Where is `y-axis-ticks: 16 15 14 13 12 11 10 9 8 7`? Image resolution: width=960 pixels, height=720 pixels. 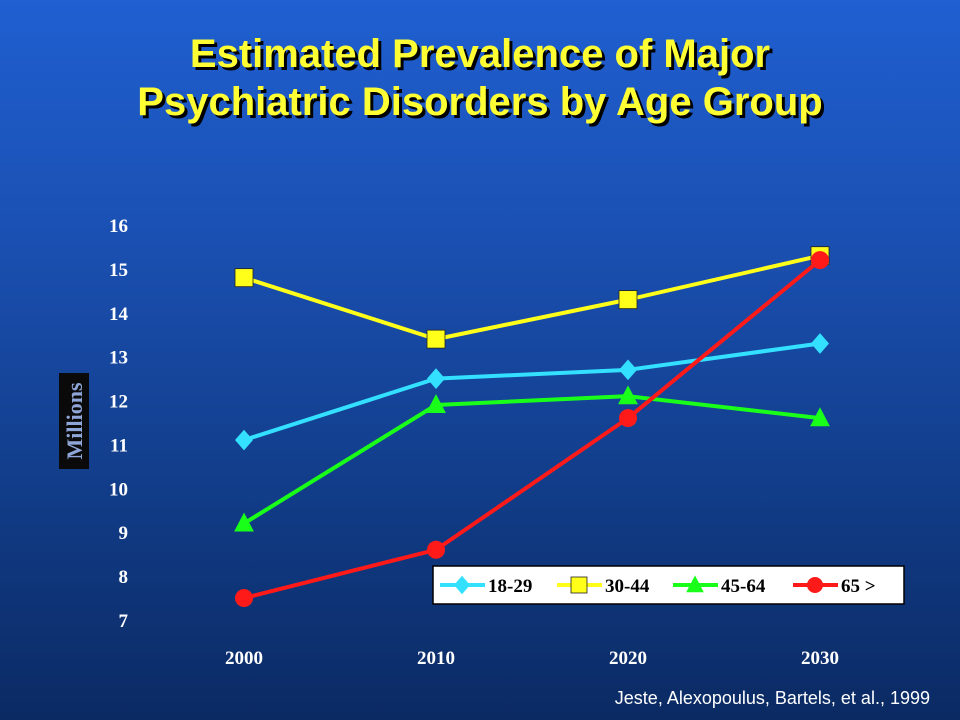
y-axis-ticks: 16 15 14 13 12 11 10 9 8 7 is located at coordinates (119, 424).